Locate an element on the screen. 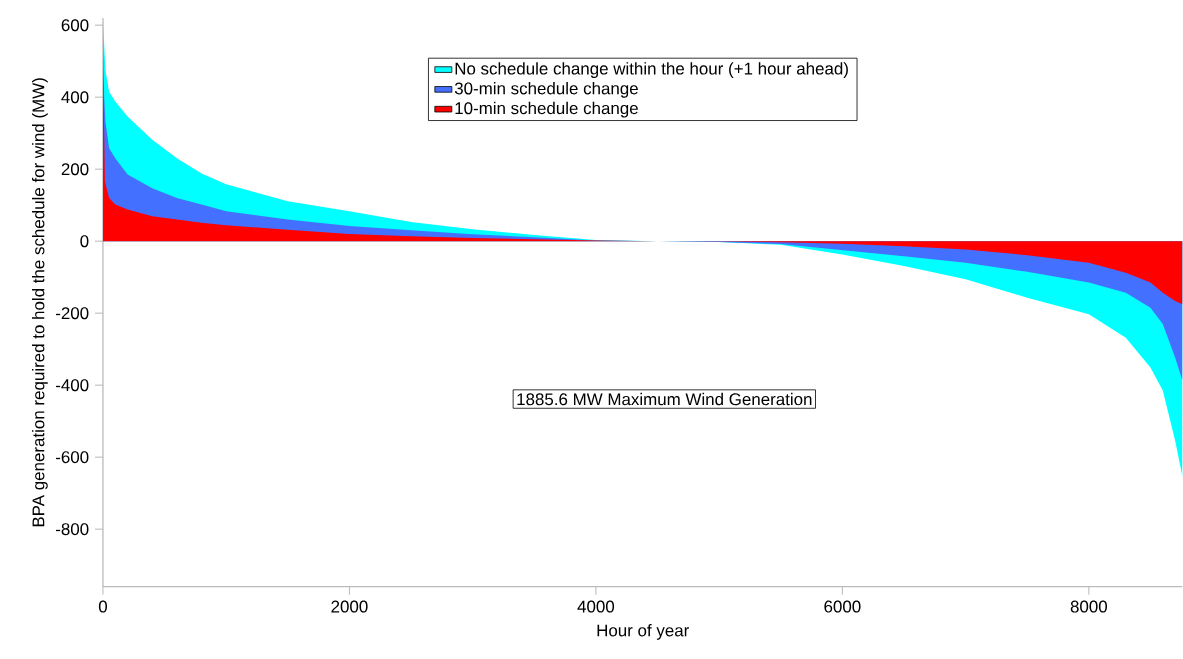 Image resolution: width=1183 pixels, height=659 pixels. x-tick-label: 8000 is located at coordinates (1089, 606).